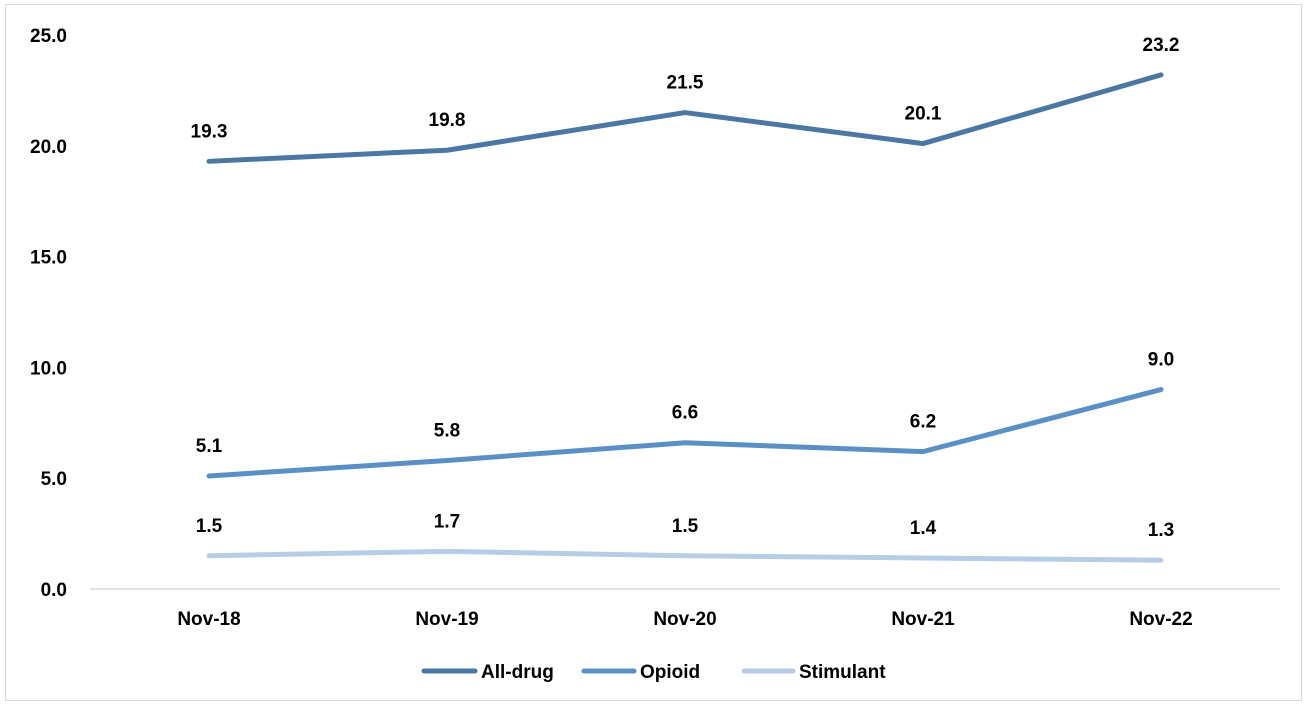 The height and width of the screenshot is (706, 1307). Describe the element at coordinates (842, 672) in the screenshot. I see `legend-label-stimulant: Stimulant` at that location.